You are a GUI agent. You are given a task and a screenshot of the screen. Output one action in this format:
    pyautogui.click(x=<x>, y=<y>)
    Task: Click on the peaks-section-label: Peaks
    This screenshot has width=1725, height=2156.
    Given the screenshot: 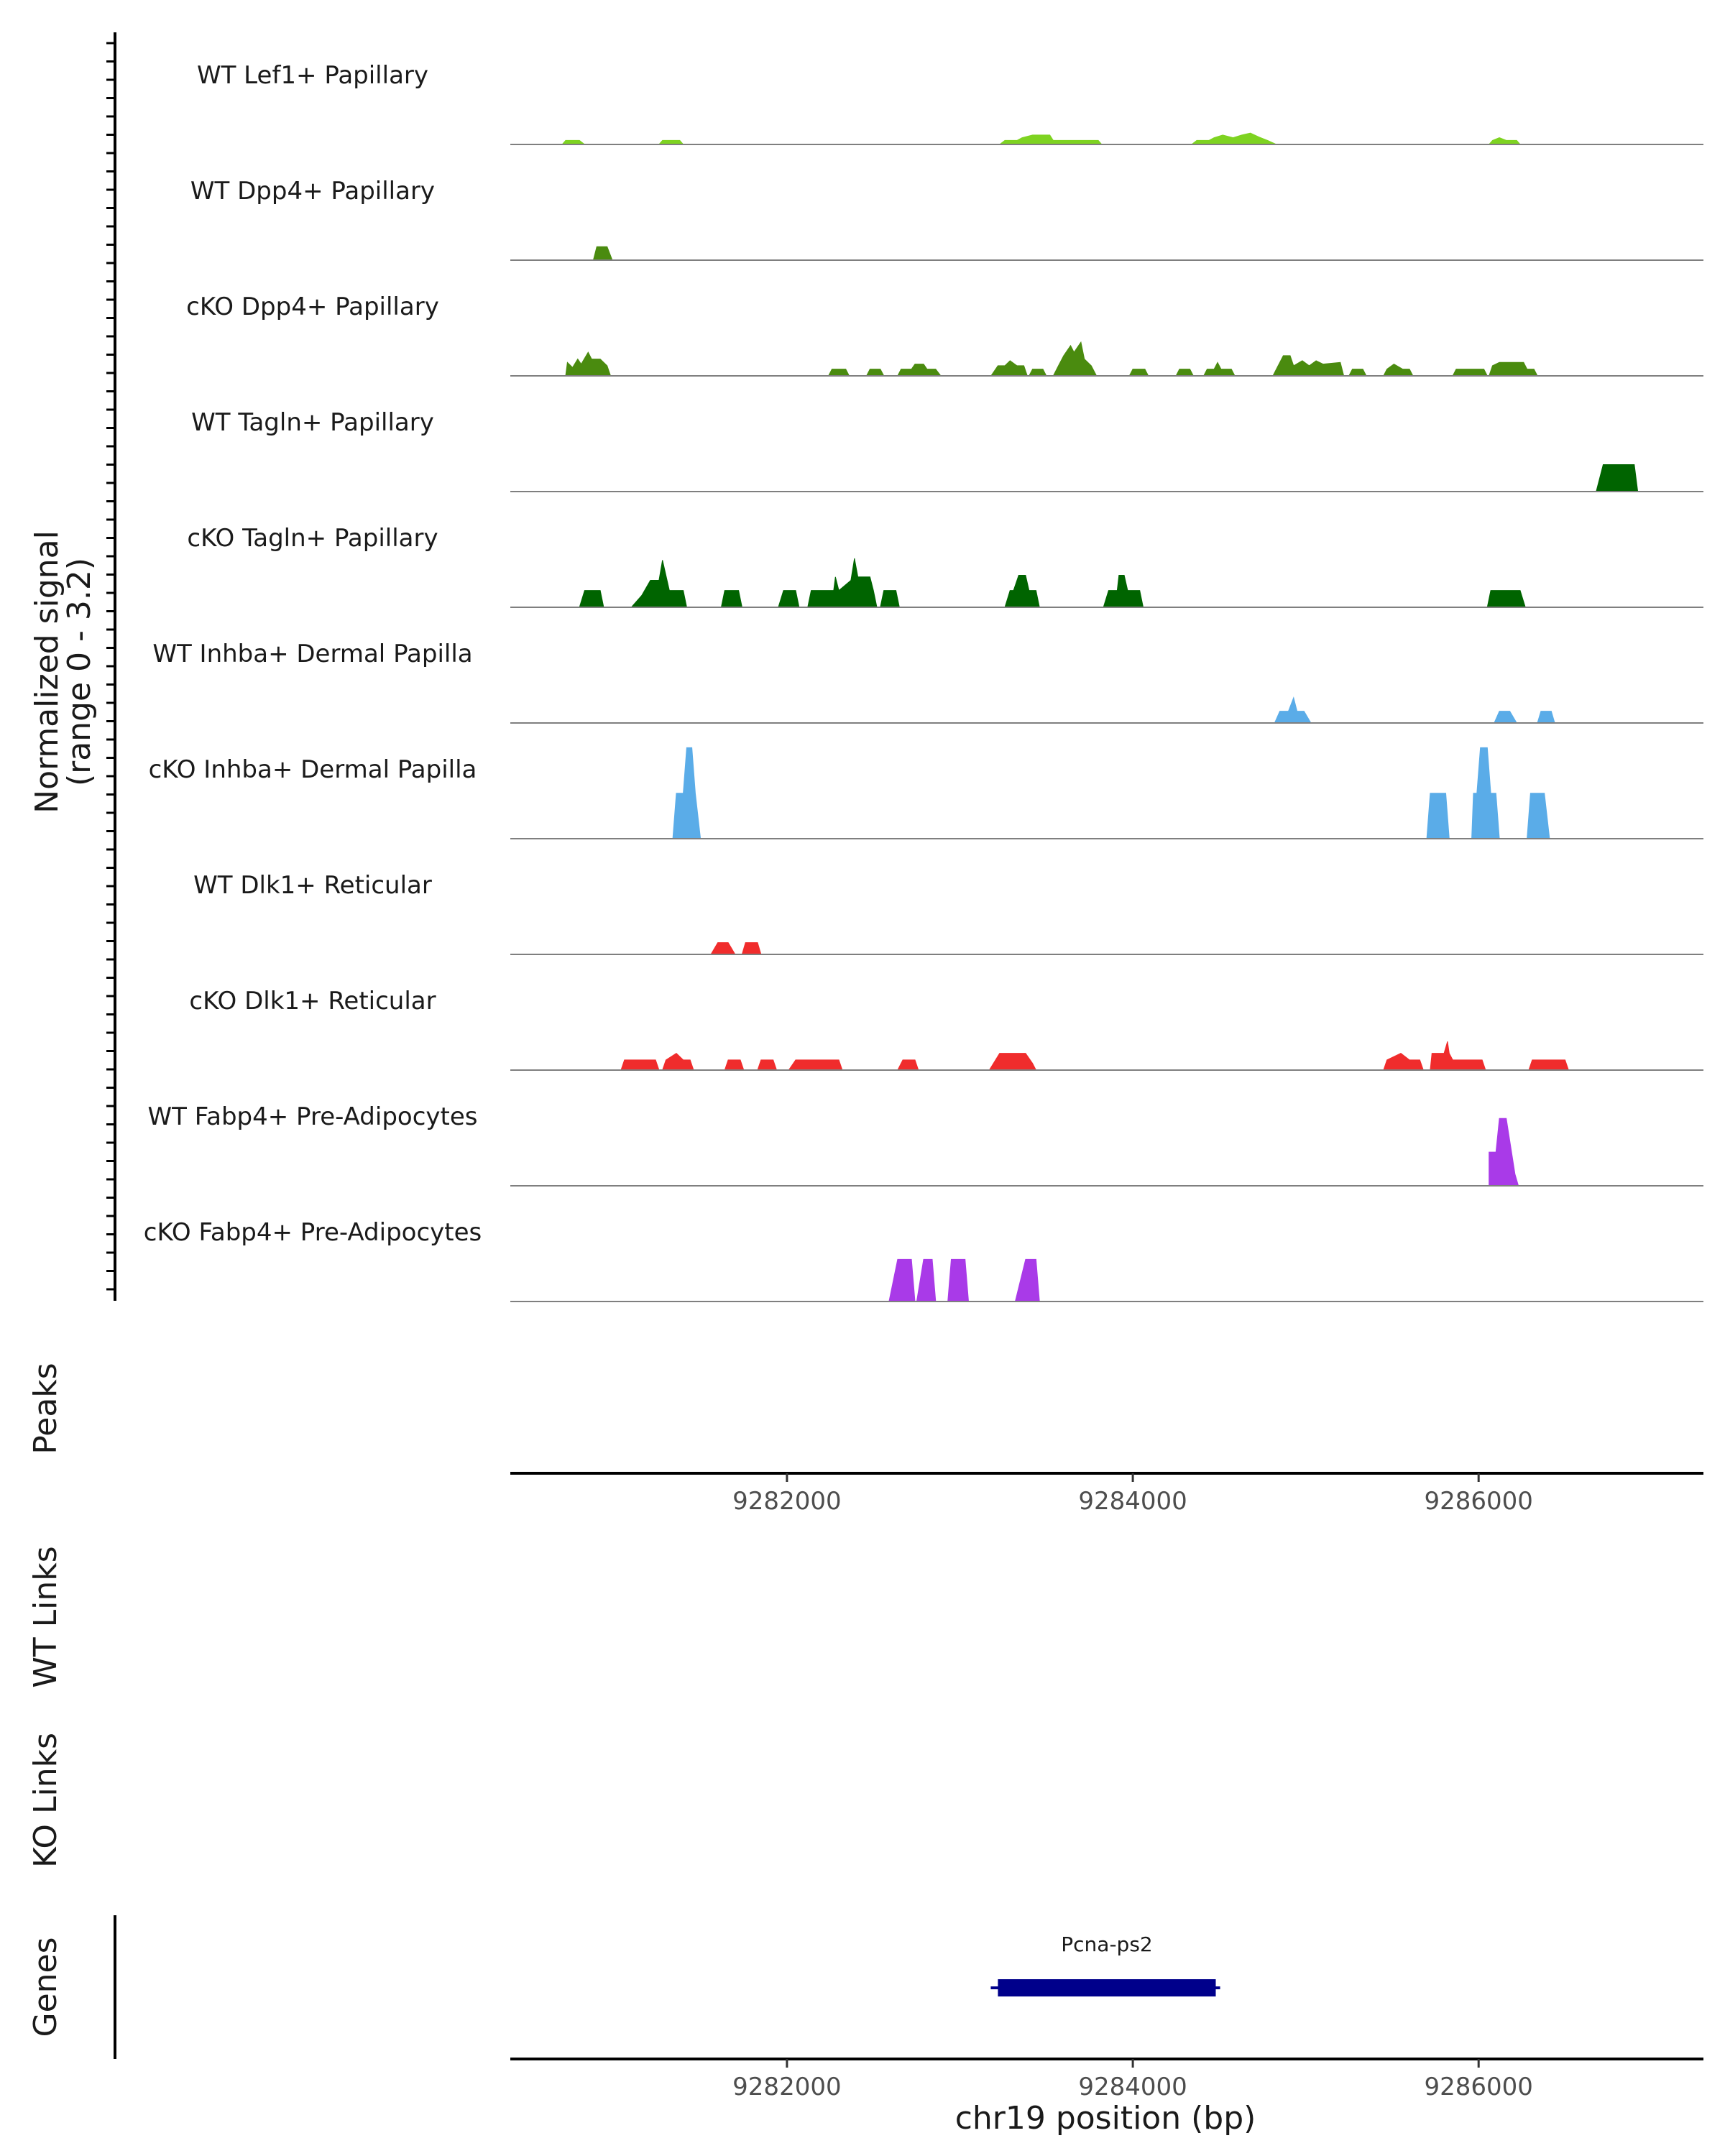 What is the action you would take?
    pyautogui.click(x=45, y=1409)
    